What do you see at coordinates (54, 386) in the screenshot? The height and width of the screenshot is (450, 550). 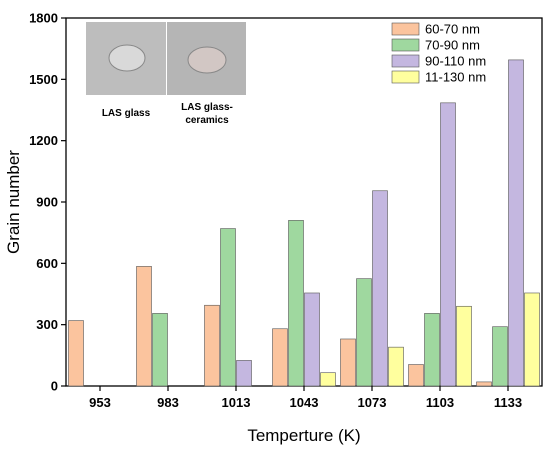 I see `y-tick-label: 0` at bounding box center [54, 386].